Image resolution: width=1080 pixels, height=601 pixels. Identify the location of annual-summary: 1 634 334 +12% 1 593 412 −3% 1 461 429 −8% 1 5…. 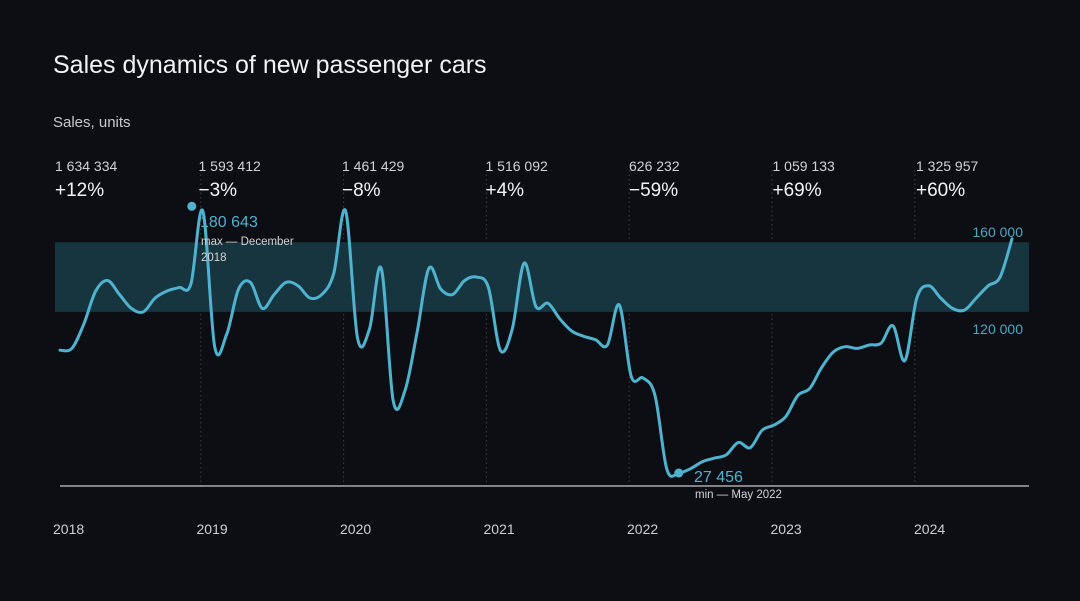
(516, 179).